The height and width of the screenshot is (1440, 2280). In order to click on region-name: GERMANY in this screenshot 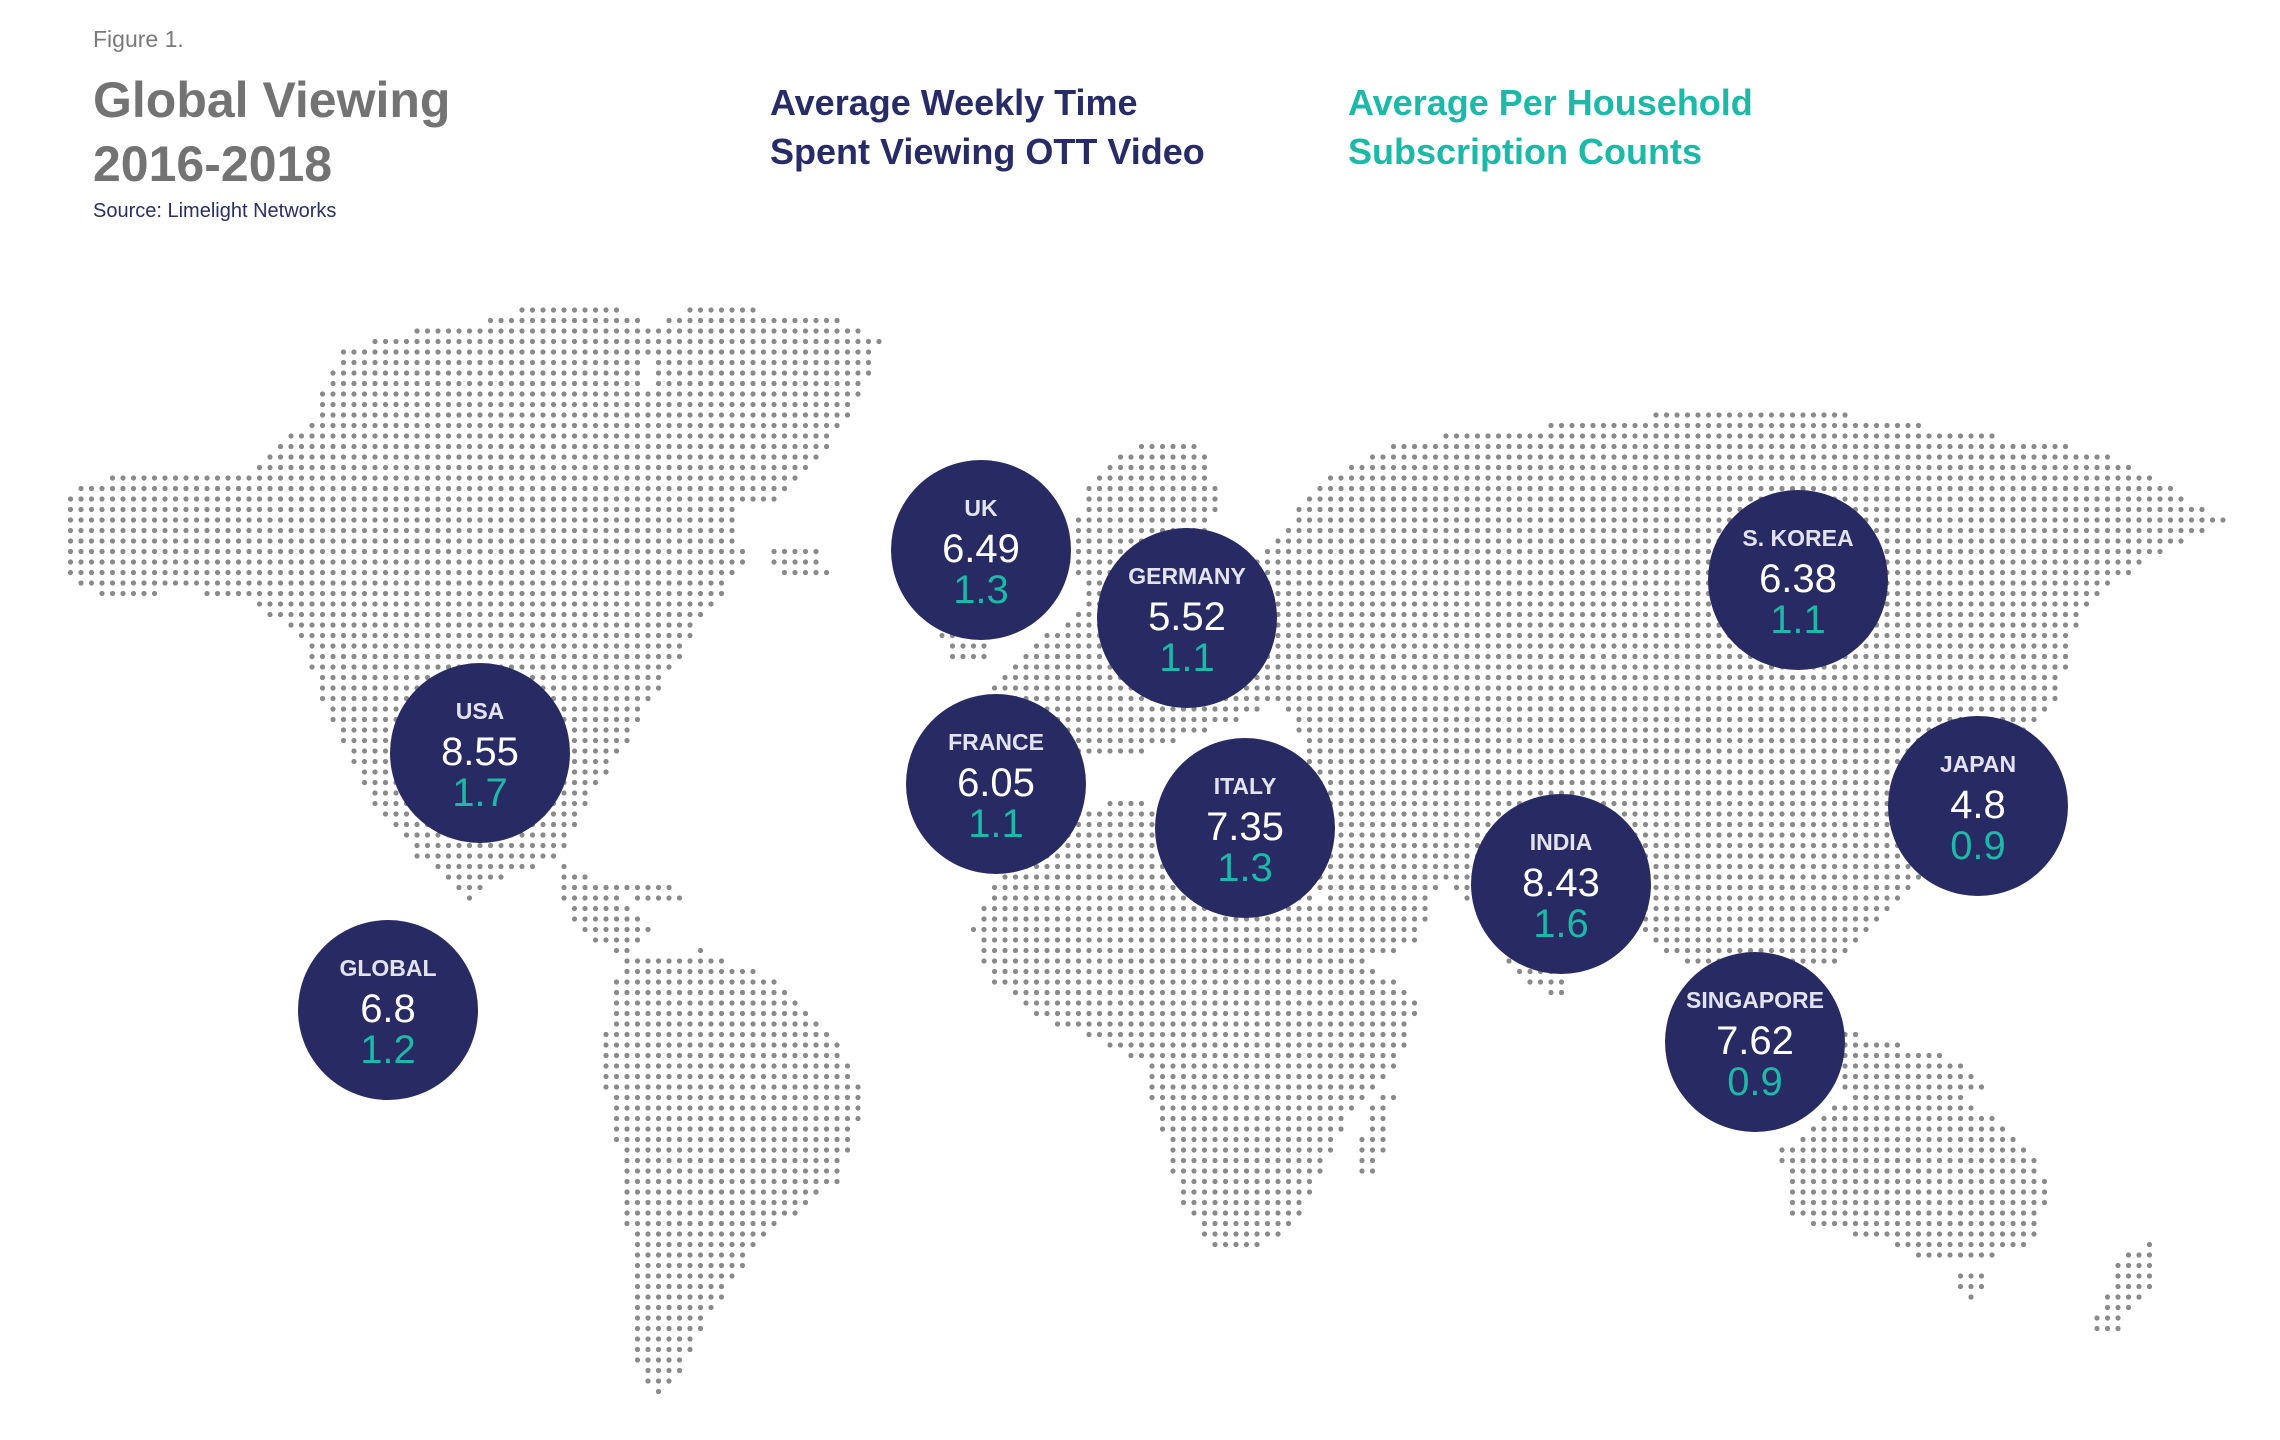, I will do `click(1187, 576)`.